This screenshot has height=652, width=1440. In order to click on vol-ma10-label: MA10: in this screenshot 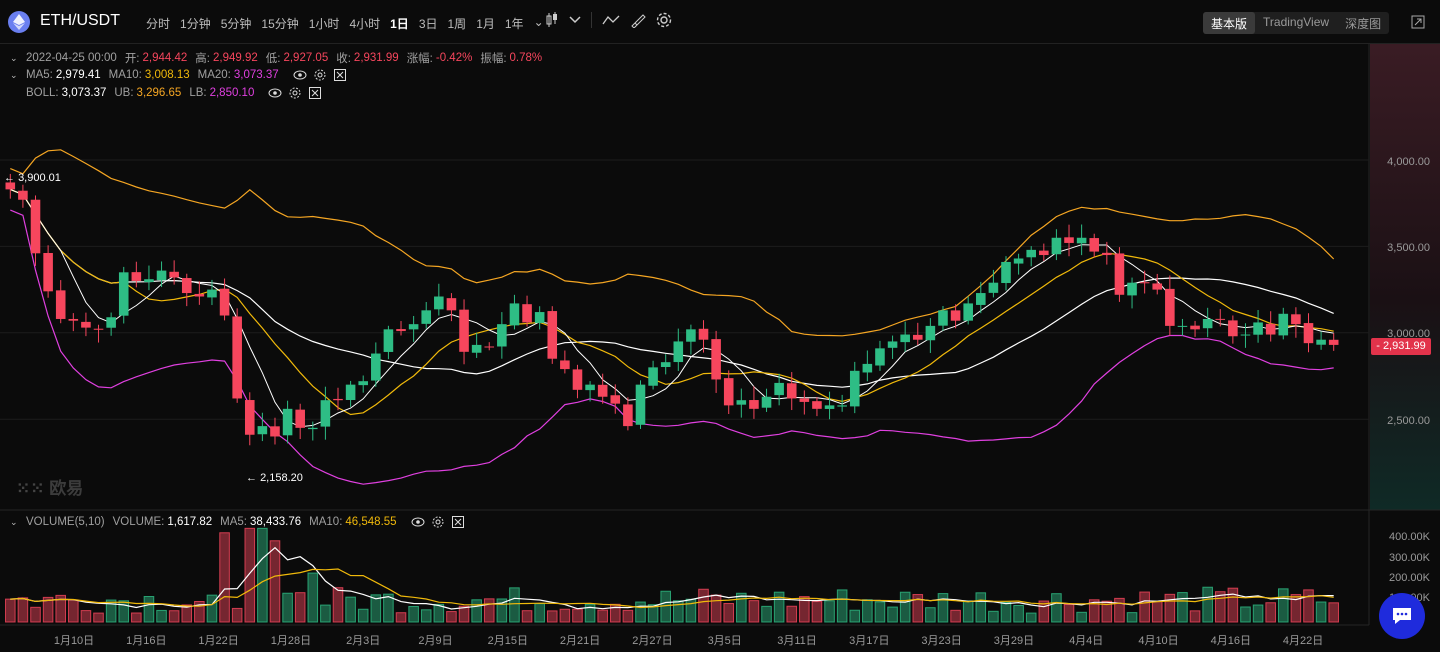, I will do `click(326, 522)`.